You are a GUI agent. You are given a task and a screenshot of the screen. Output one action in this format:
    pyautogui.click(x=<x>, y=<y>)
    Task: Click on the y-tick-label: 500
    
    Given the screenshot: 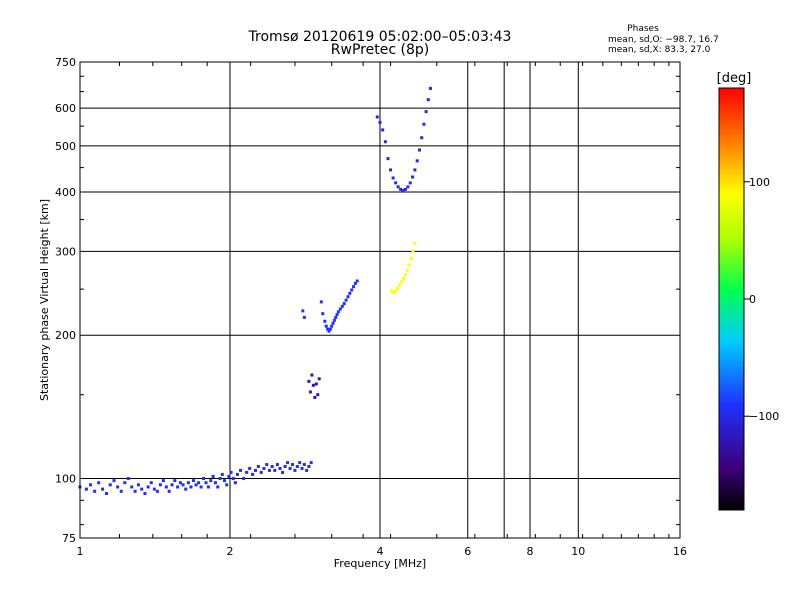 What is the action you would take?
    pyautogui.click(x=65, y=146)
    